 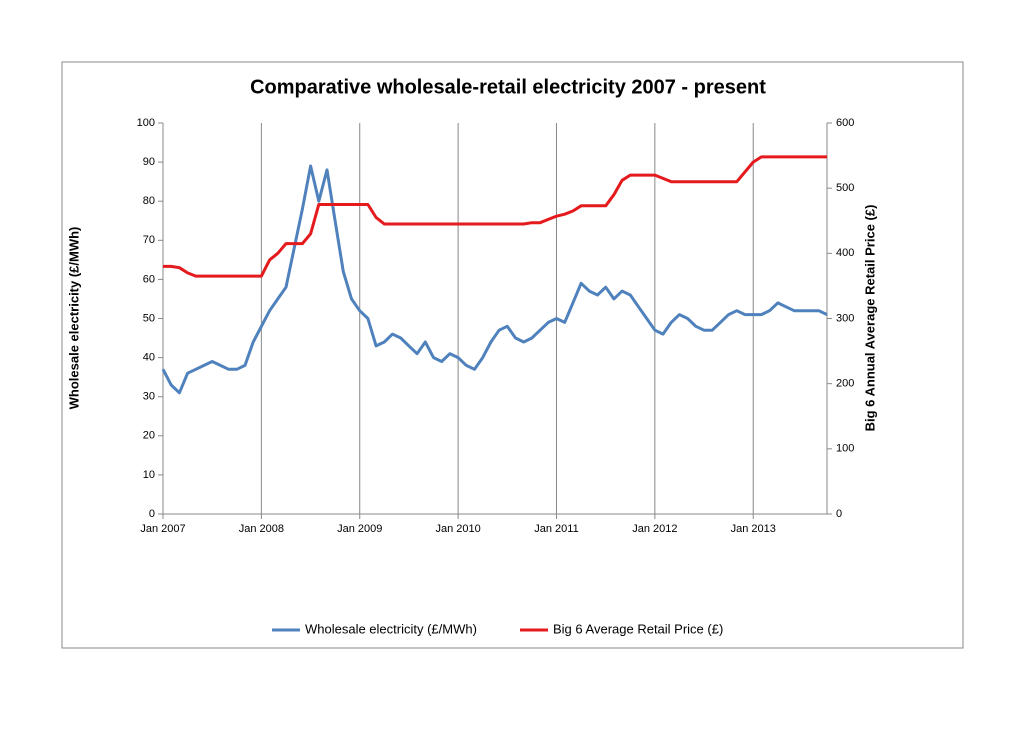 What do you see at coordinates (149, 475) in the screenshot?
I see `y-tick-label: 10` at bounding box center [149, 475].